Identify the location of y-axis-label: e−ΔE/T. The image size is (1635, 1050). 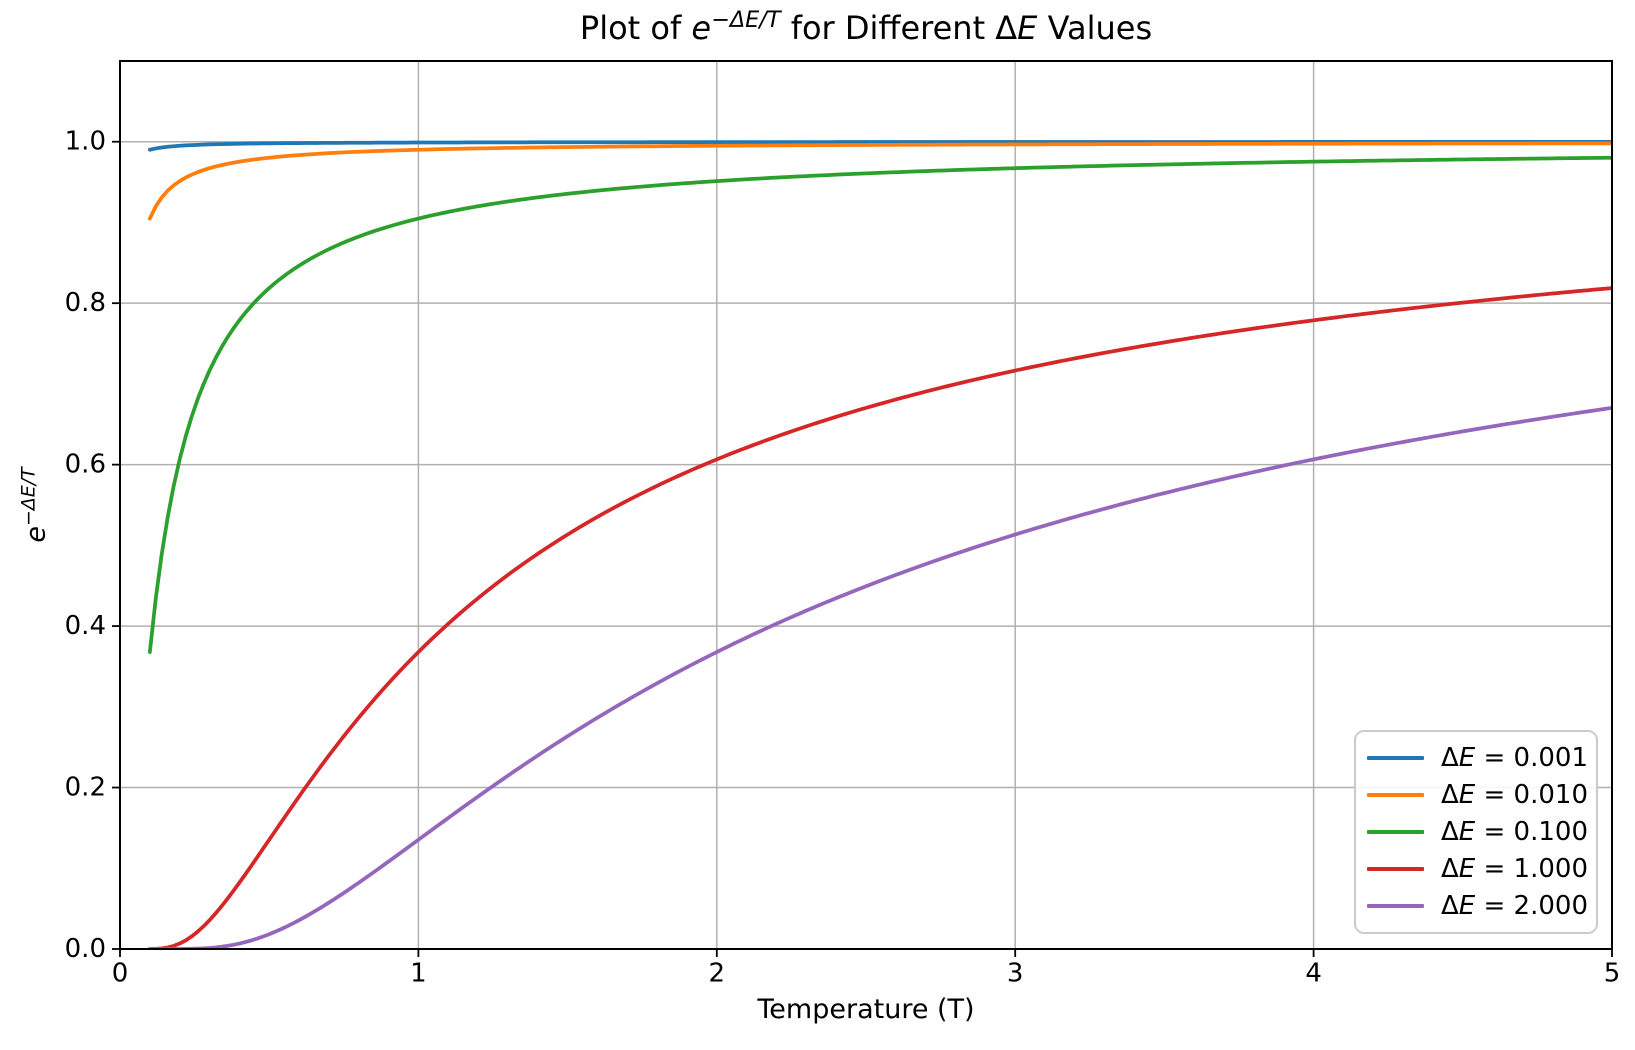
(34, 505).